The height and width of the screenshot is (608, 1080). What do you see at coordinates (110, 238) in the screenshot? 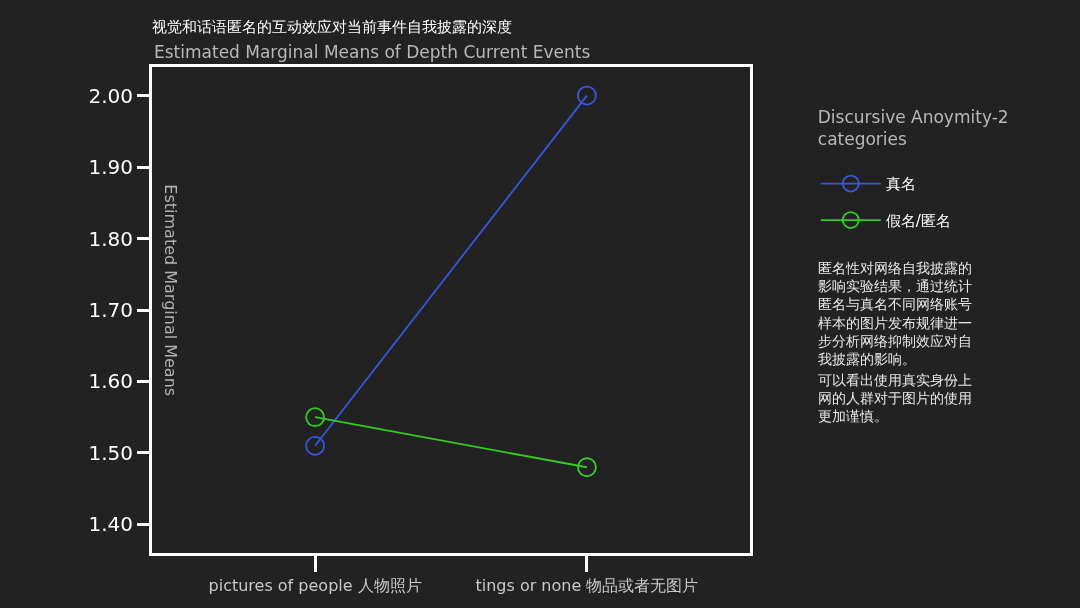
I see `y-tick-label: 1.80` at bounding box center [110, 238].